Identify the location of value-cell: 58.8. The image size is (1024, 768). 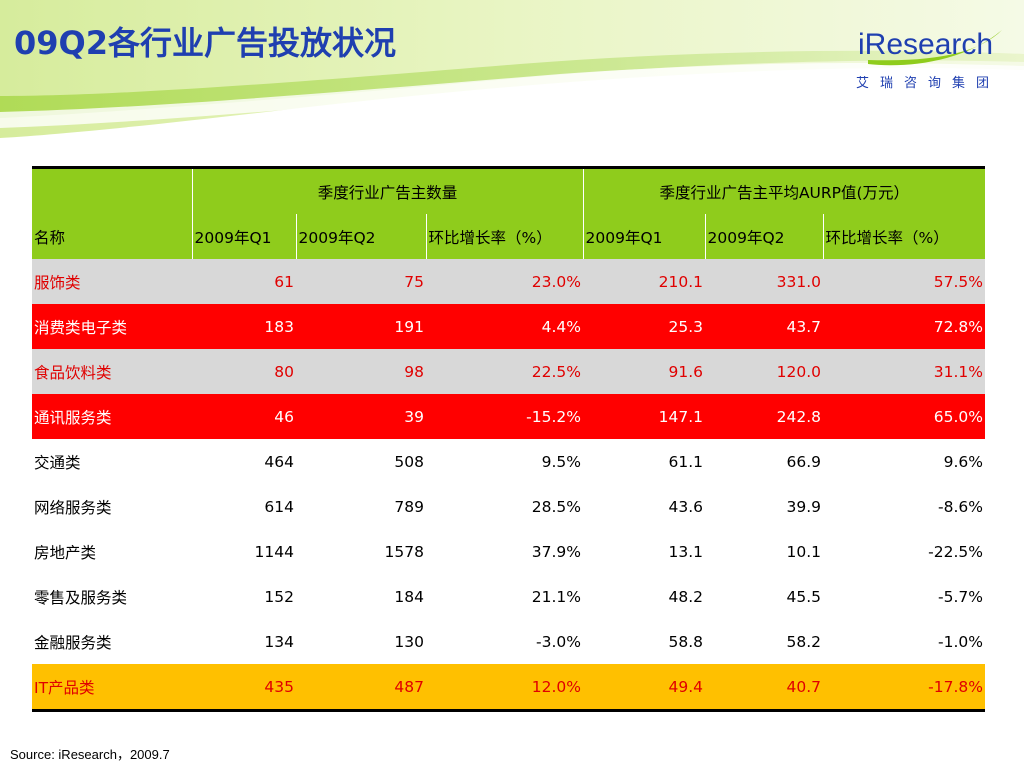
(644, 641).